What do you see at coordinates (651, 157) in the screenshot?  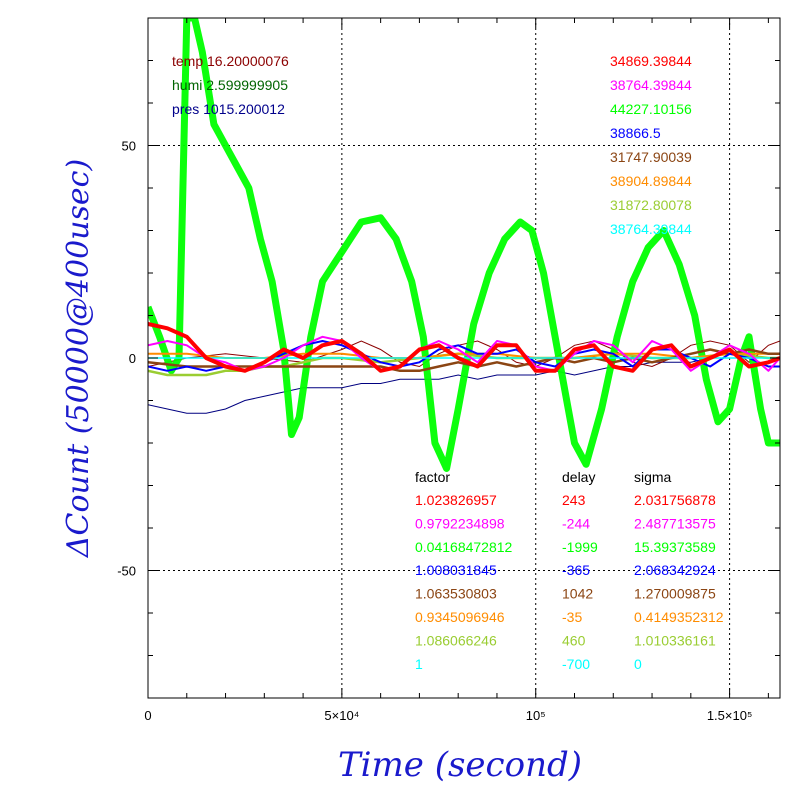 I see `series-mean-label: 31747.90039` at bounding box center [651, 157].